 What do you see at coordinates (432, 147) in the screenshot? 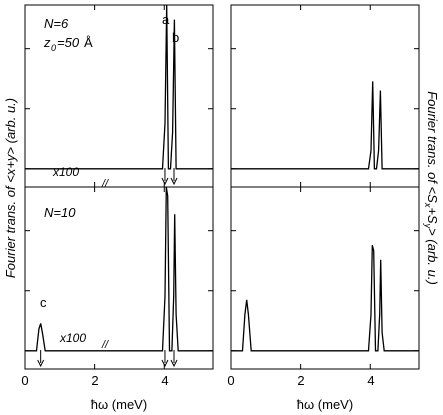
I see `right-label-part-1: Fourier trans. of <S` at bounding box center [432, 147].